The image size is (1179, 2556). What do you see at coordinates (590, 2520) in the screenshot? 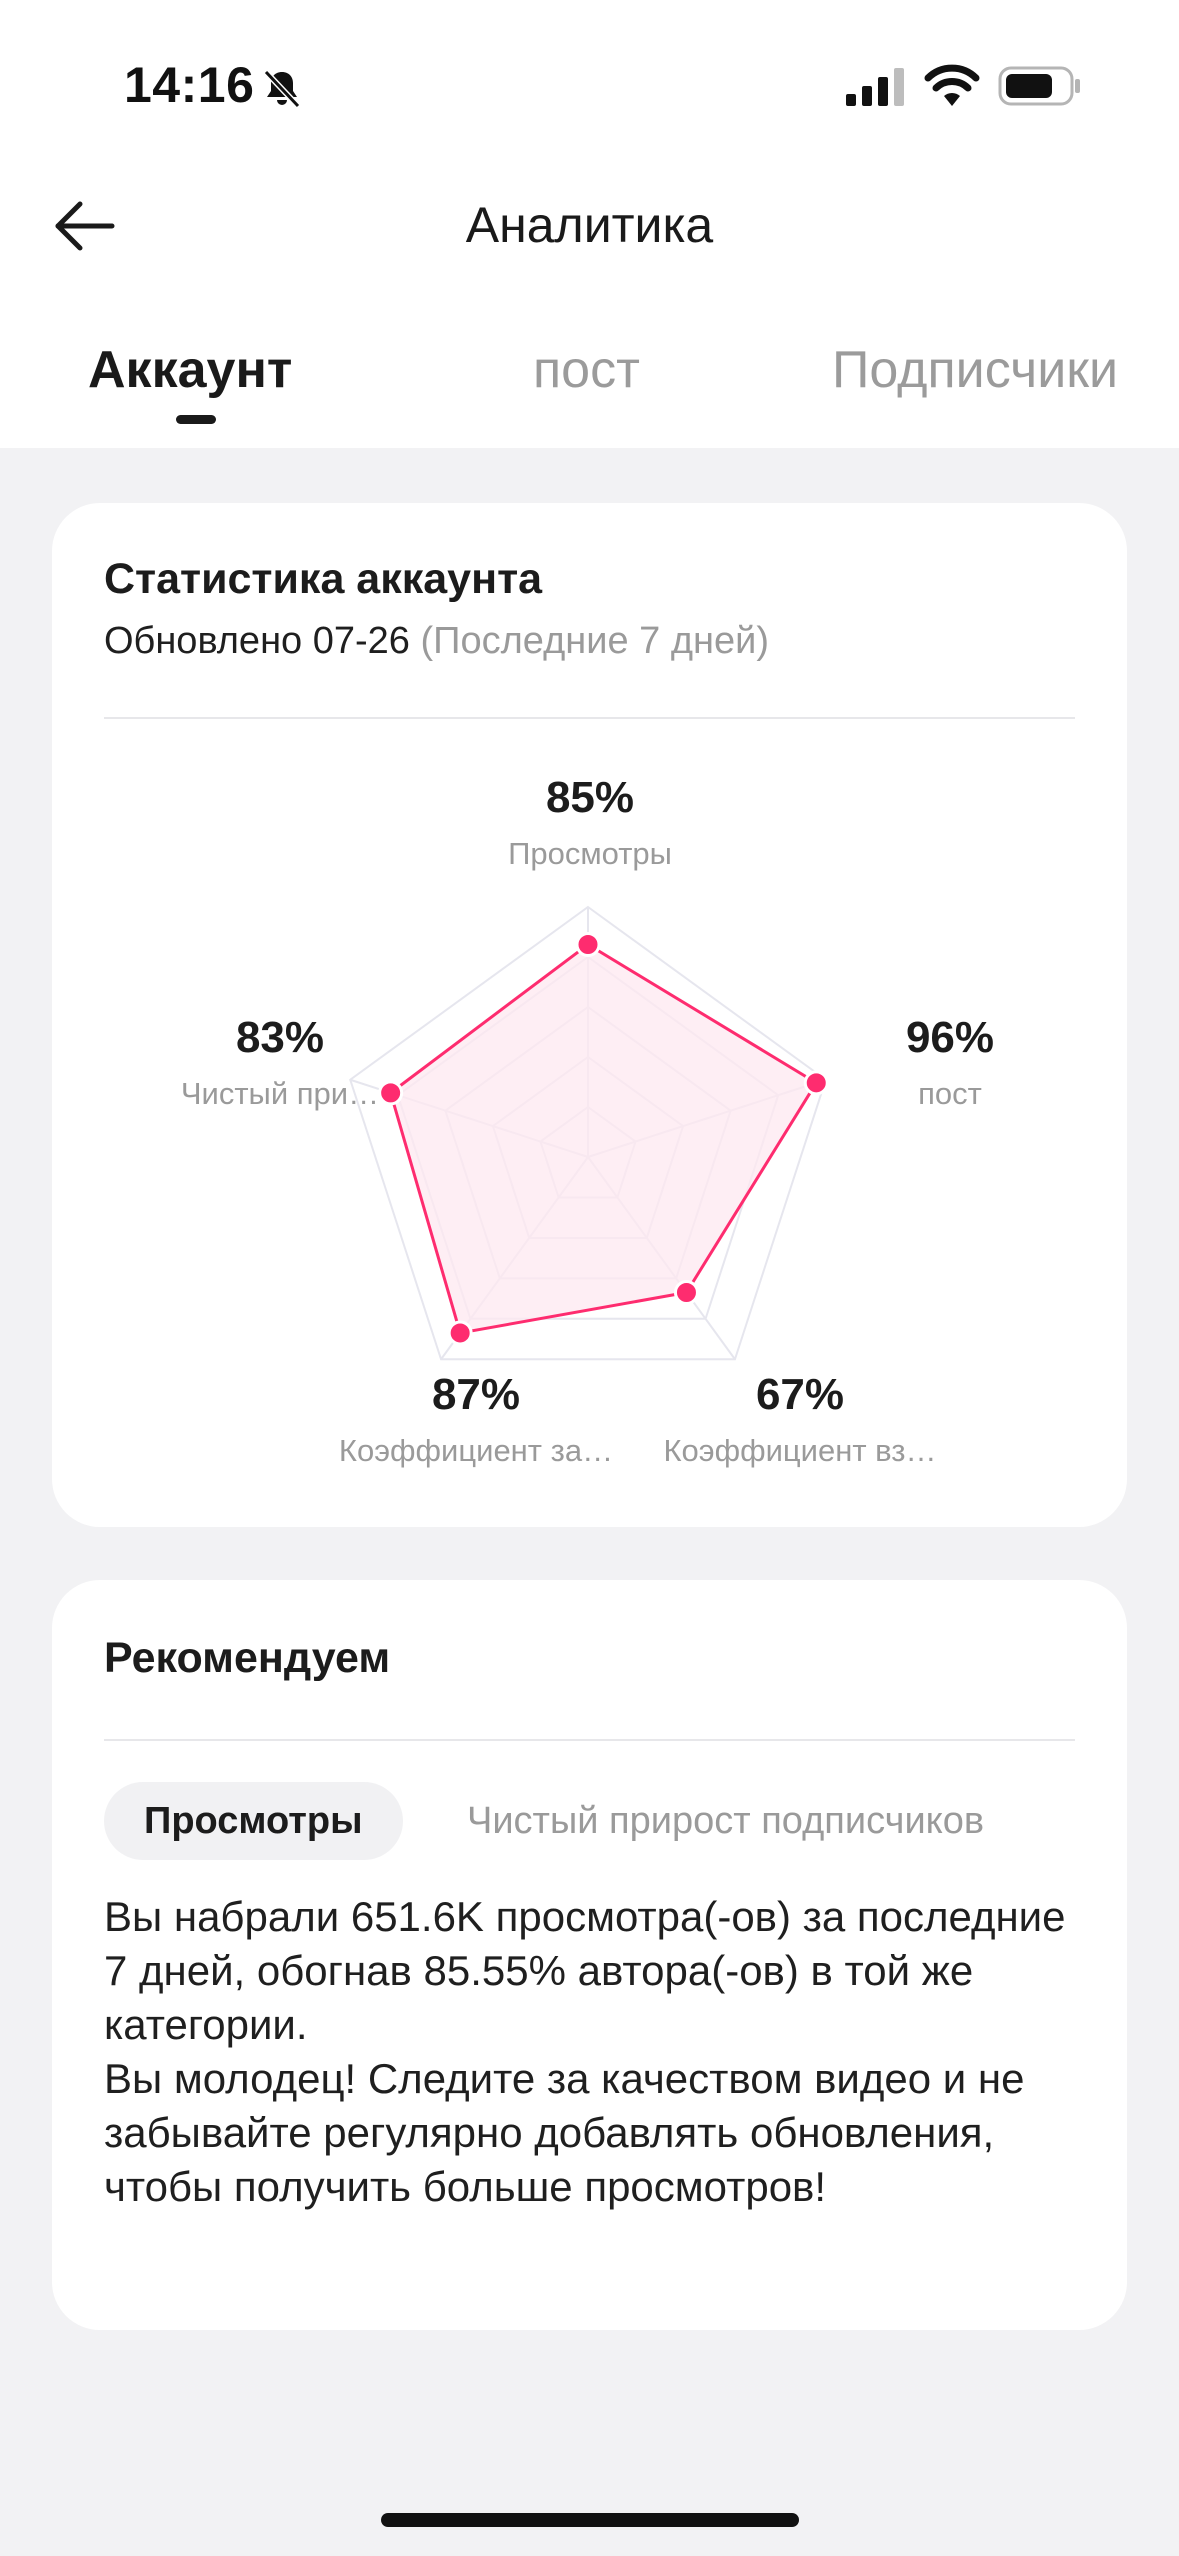
I see `home-indicator` at bounding box center [590, 2520].